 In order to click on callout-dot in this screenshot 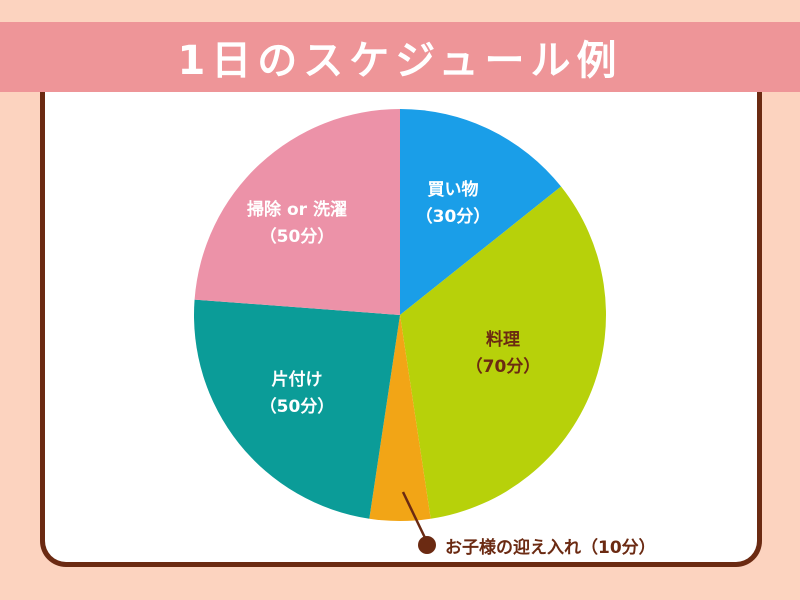, I will do `click(427, 545)`.